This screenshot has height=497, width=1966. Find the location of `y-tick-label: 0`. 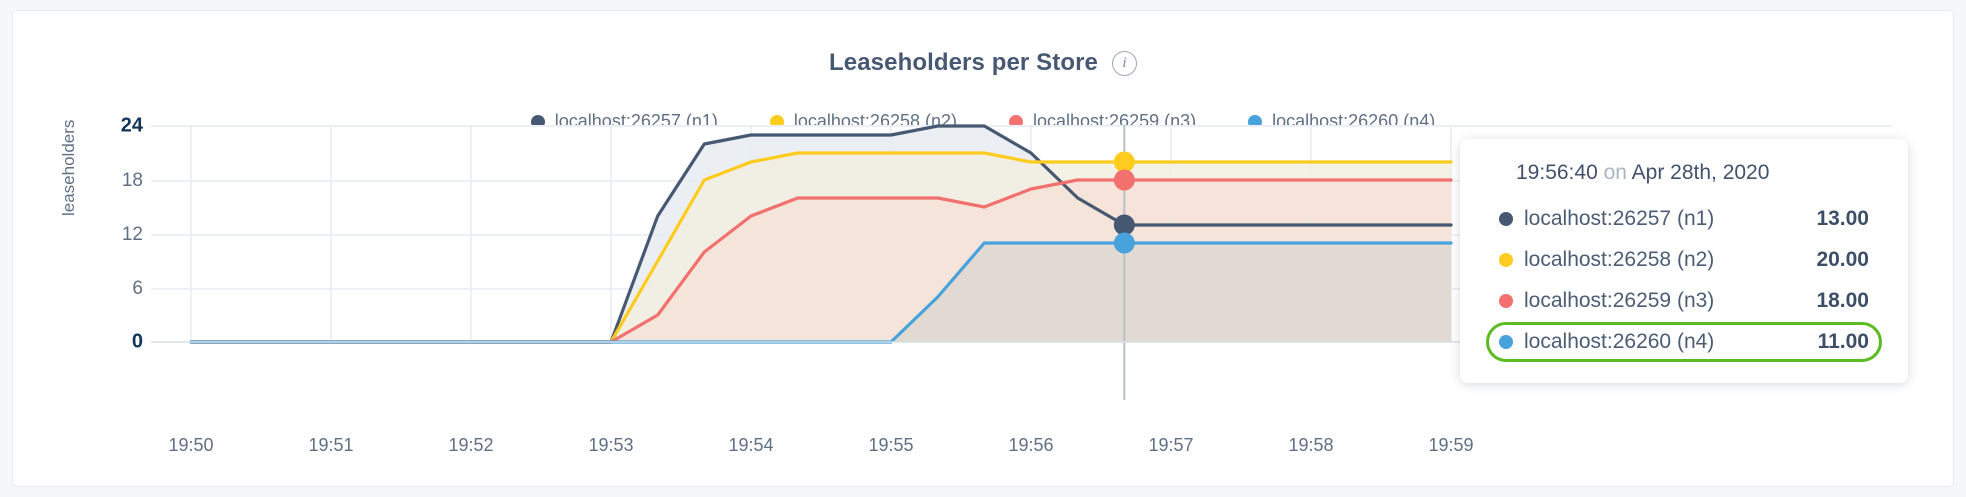

y-tick-label: 0 is located at coordinates (137, 341).